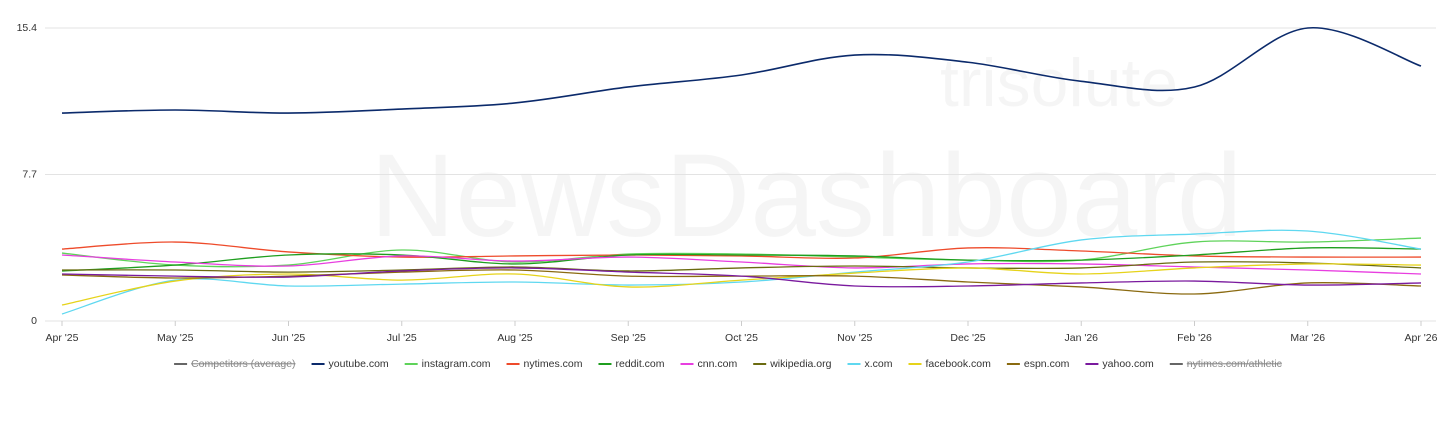  I want to click on legend-item: youtube.com, so click(350, 364).